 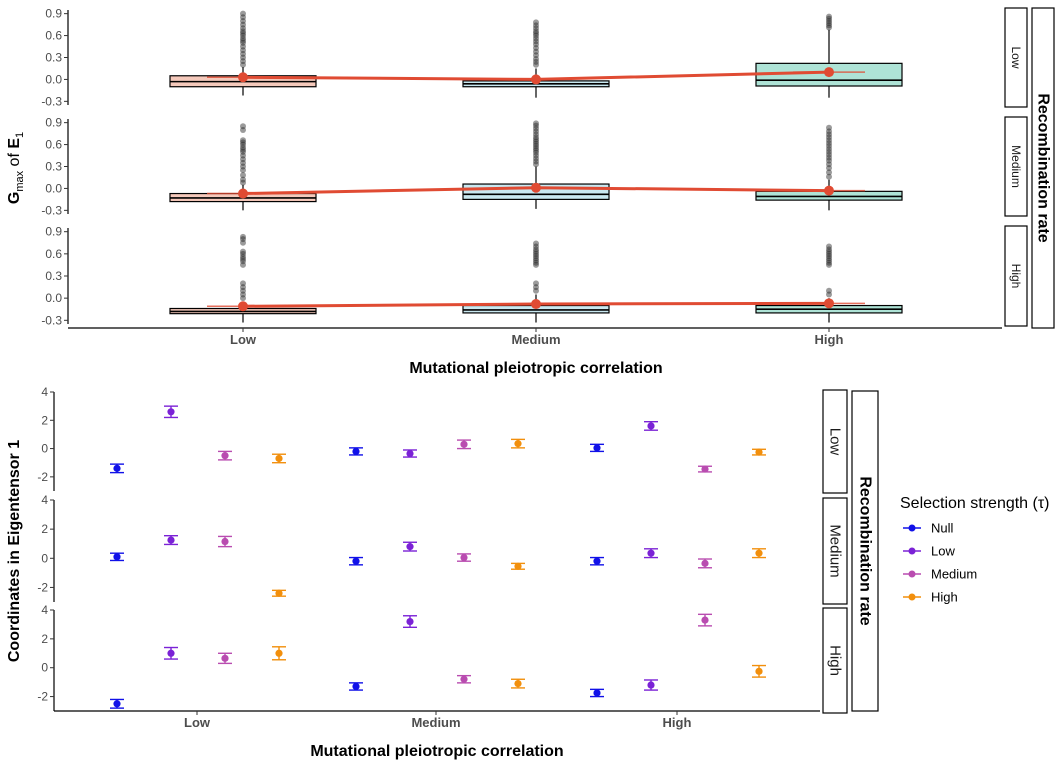 I want to click on outer-facet-title: Recombination rate, so click(x=865, y=550).